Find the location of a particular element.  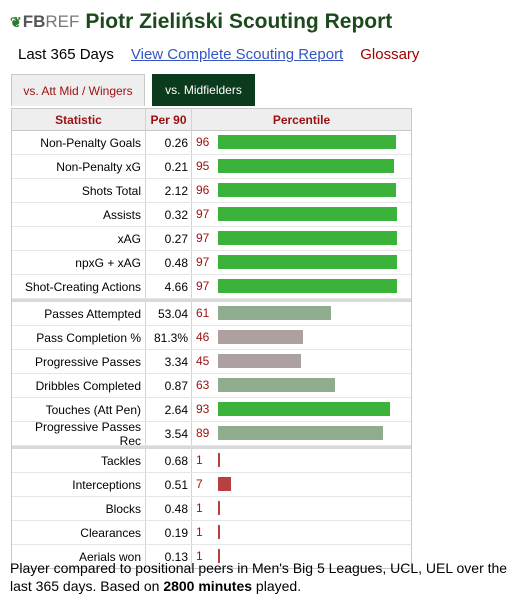

table-row: Assists 0.32 97 is located at coordinates (211, 215).